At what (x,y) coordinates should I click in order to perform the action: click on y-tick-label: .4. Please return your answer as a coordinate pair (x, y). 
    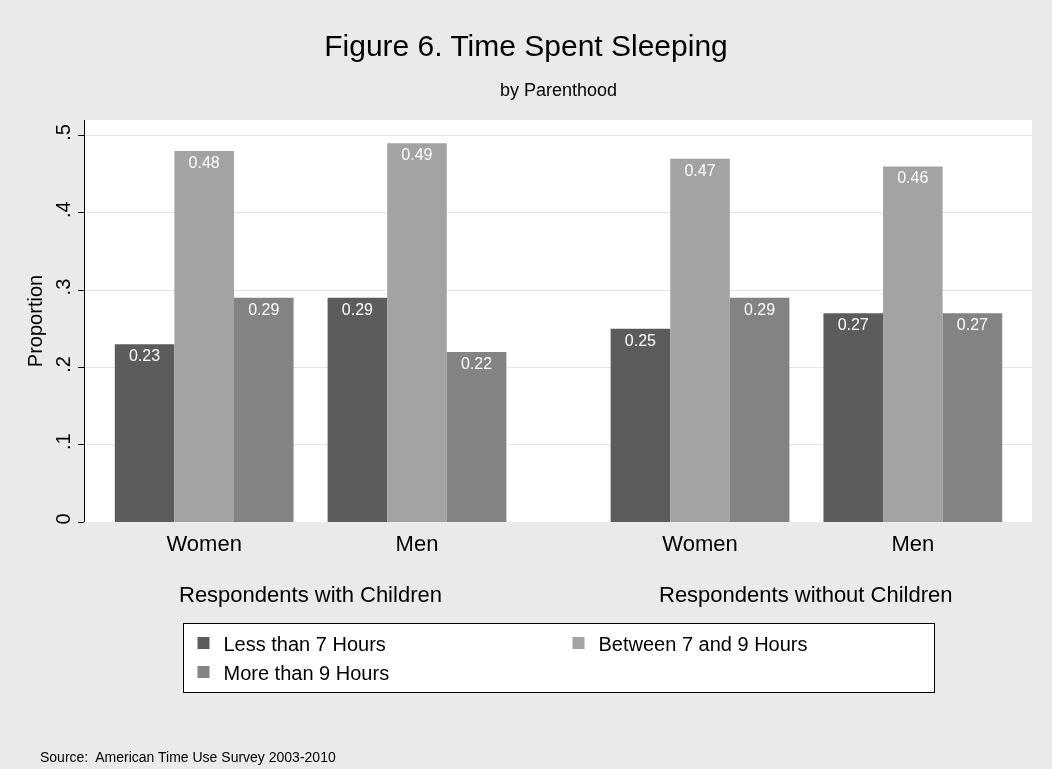
    Looking at the image, I should click on (63, 210).